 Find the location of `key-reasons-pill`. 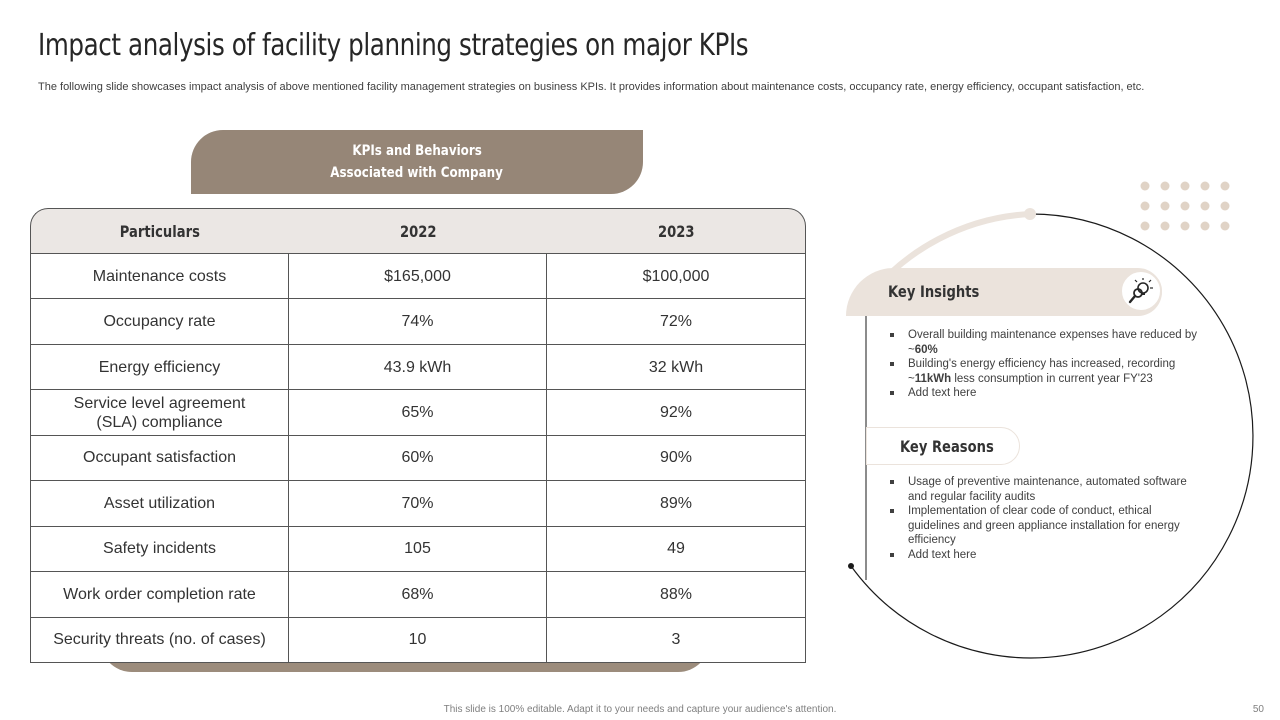

key-reasons-pill is located at coordinates (943, 446).